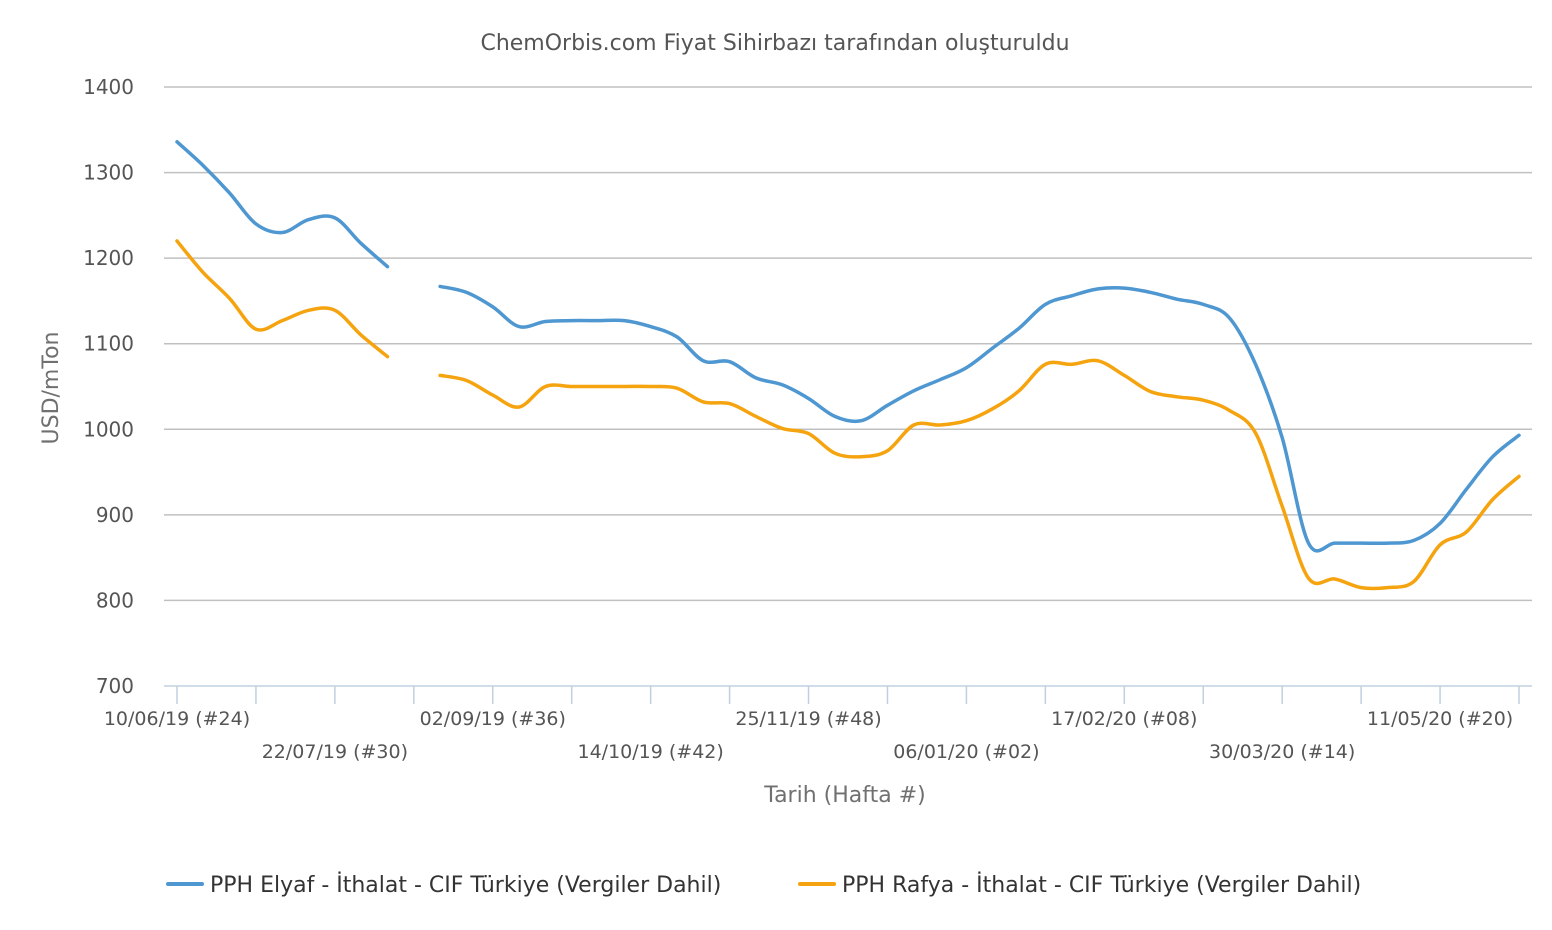  What do you see at coordinates (808, 719) in the screenshot?
I see `x-tick-label: 25/11/19 (#48)` at bounding box center [808, 719].